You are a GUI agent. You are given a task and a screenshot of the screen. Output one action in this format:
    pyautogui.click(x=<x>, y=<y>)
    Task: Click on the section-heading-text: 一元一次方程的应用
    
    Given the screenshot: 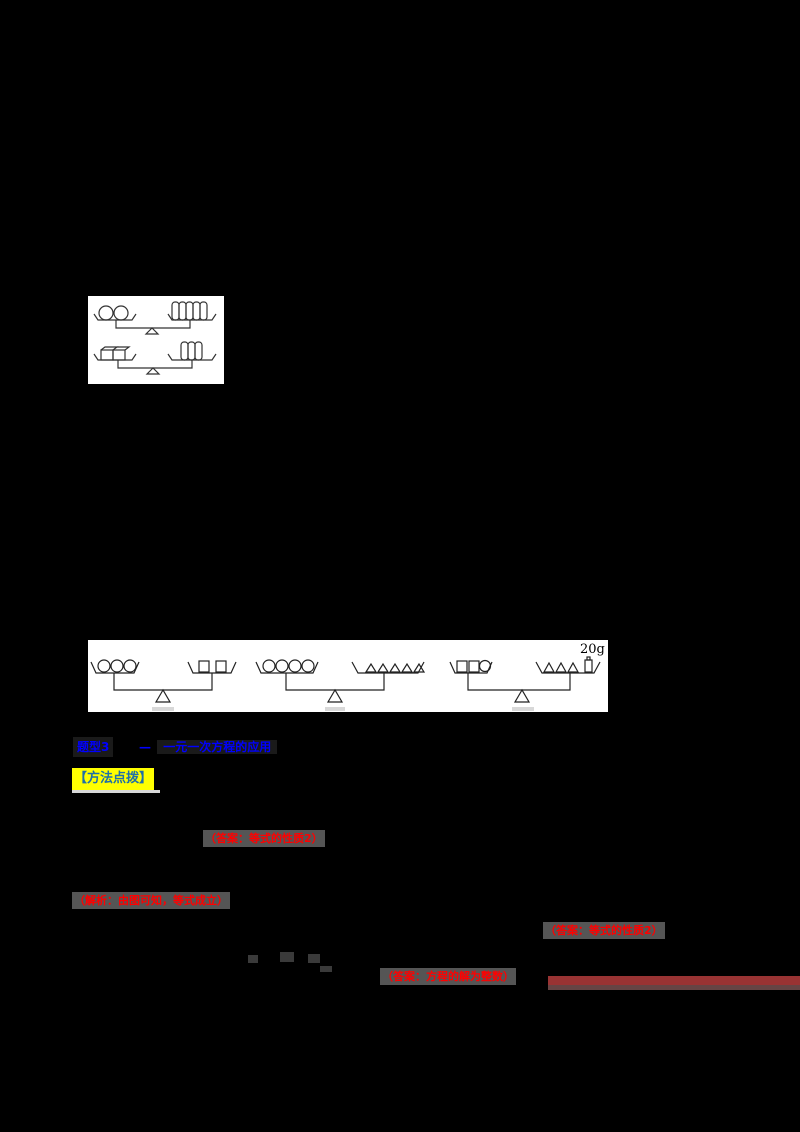 What is the action you would take?
    pyautogui.click(x=217, y=747)
    